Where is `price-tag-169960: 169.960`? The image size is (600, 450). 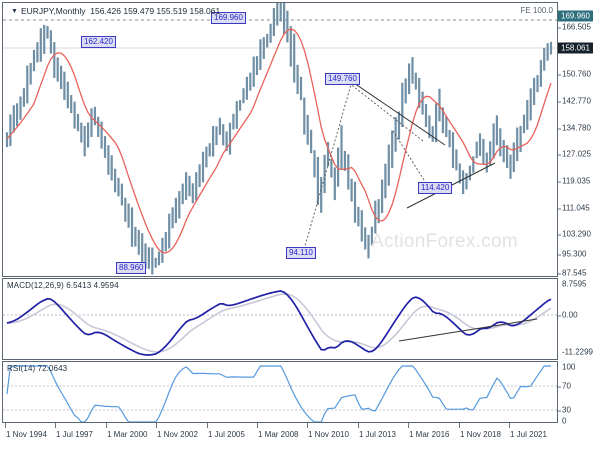 price-tag-169960: 169.960 is located at coordinates (228, 18).